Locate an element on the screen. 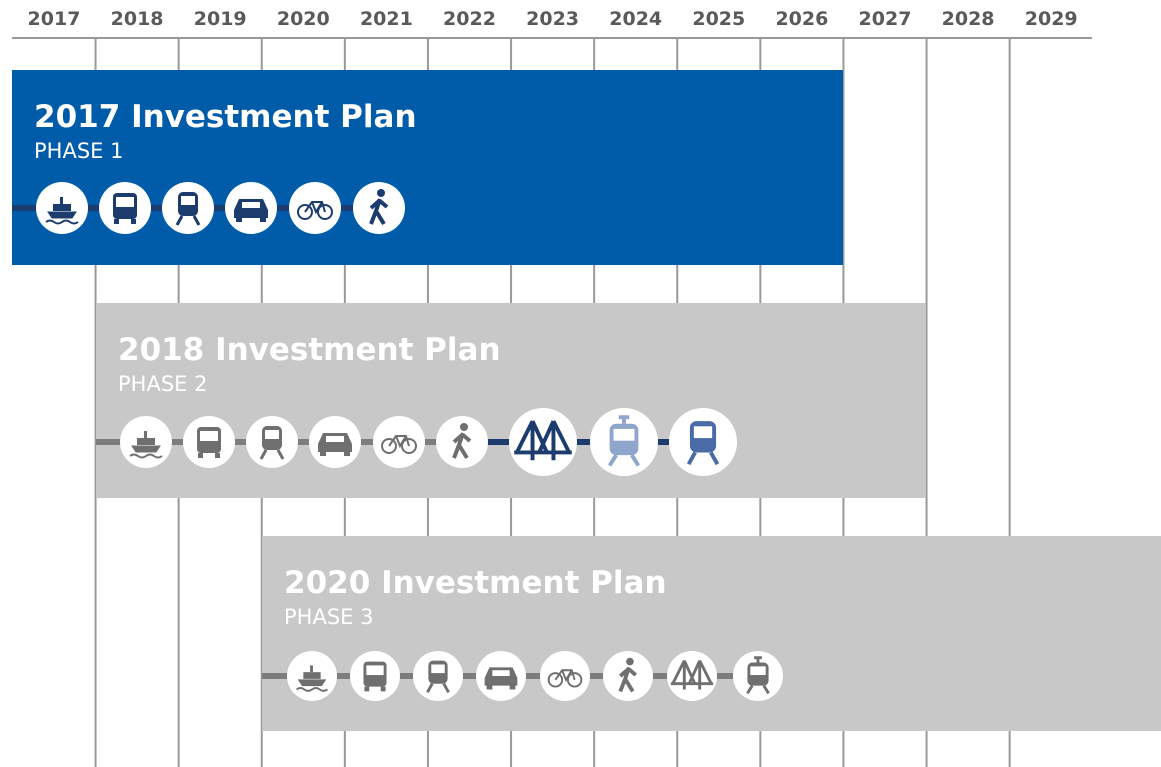 The width and height of the screenshot is (1161, 767). year-label: 2021 is located at coordinates (386, 19).